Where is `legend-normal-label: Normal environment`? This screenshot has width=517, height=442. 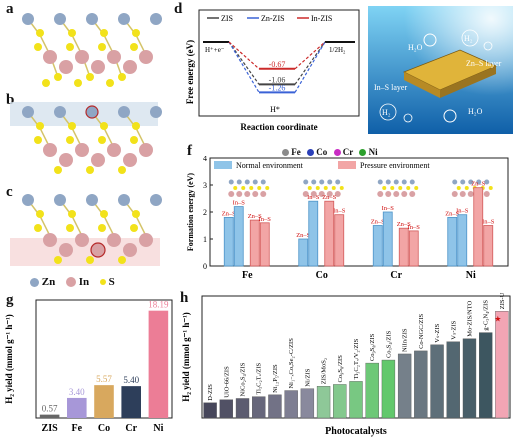
legend-normal-label: Normal environment is located at coordinates (270, 165).